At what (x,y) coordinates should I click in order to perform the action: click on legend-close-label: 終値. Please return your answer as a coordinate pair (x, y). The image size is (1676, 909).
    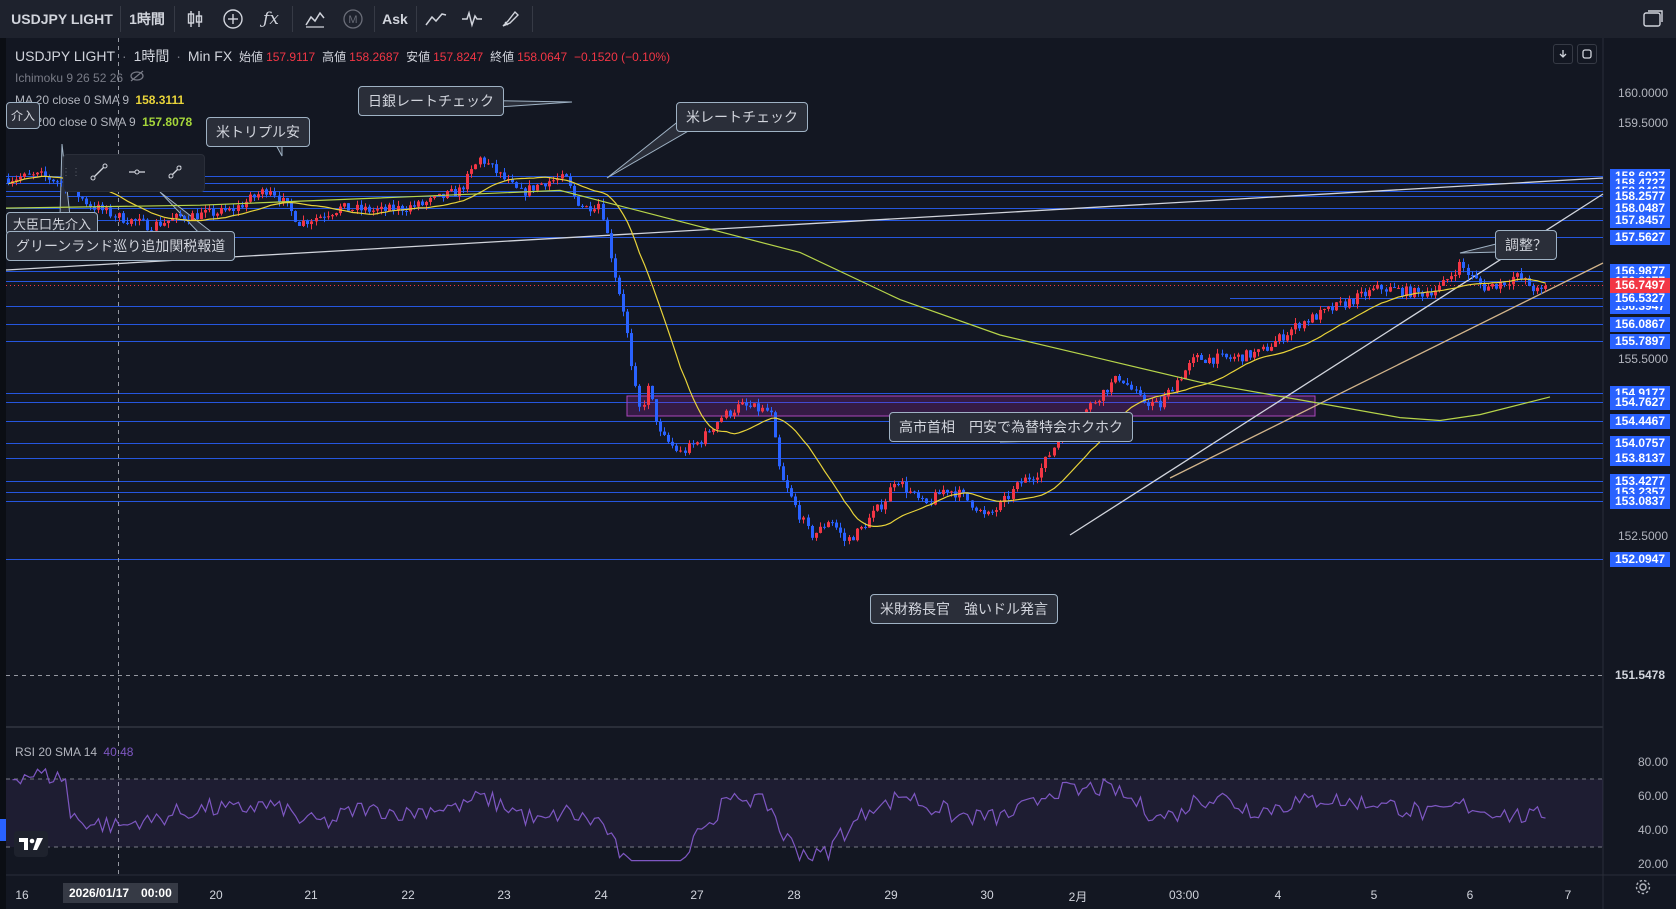
    Looking at the image, I should click on (502, 57).